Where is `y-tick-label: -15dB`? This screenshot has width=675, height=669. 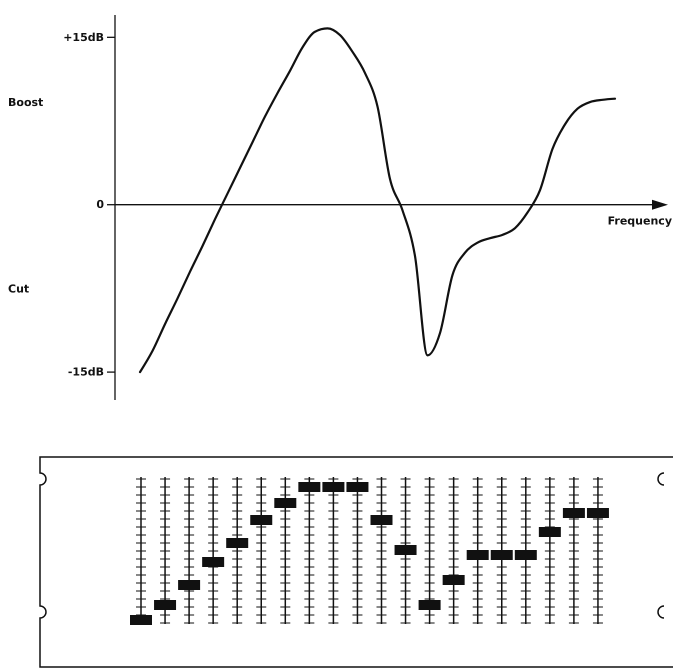 y-tick-label: -15dB is located at coordinates (86, 372).